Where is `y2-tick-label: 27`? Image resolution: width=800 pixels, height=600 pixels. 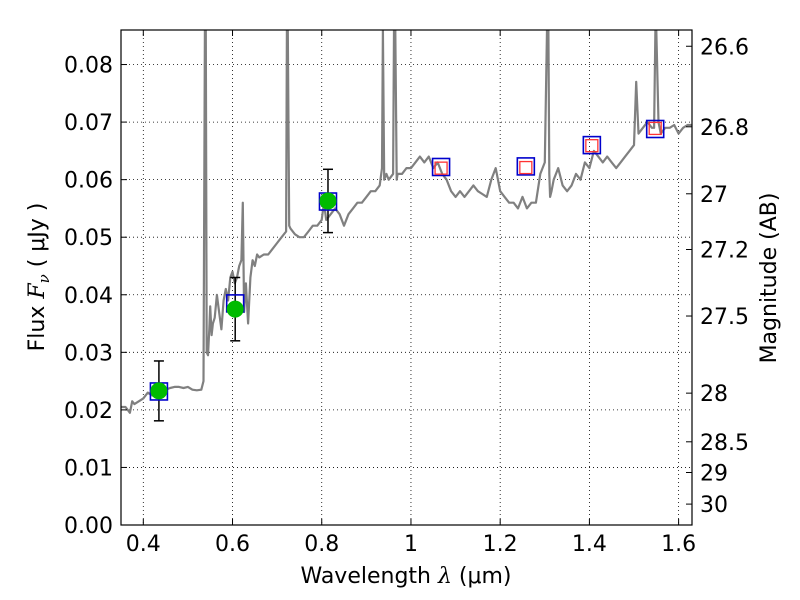
y2-tick-label: 27 is located at coordinates (714, 195).